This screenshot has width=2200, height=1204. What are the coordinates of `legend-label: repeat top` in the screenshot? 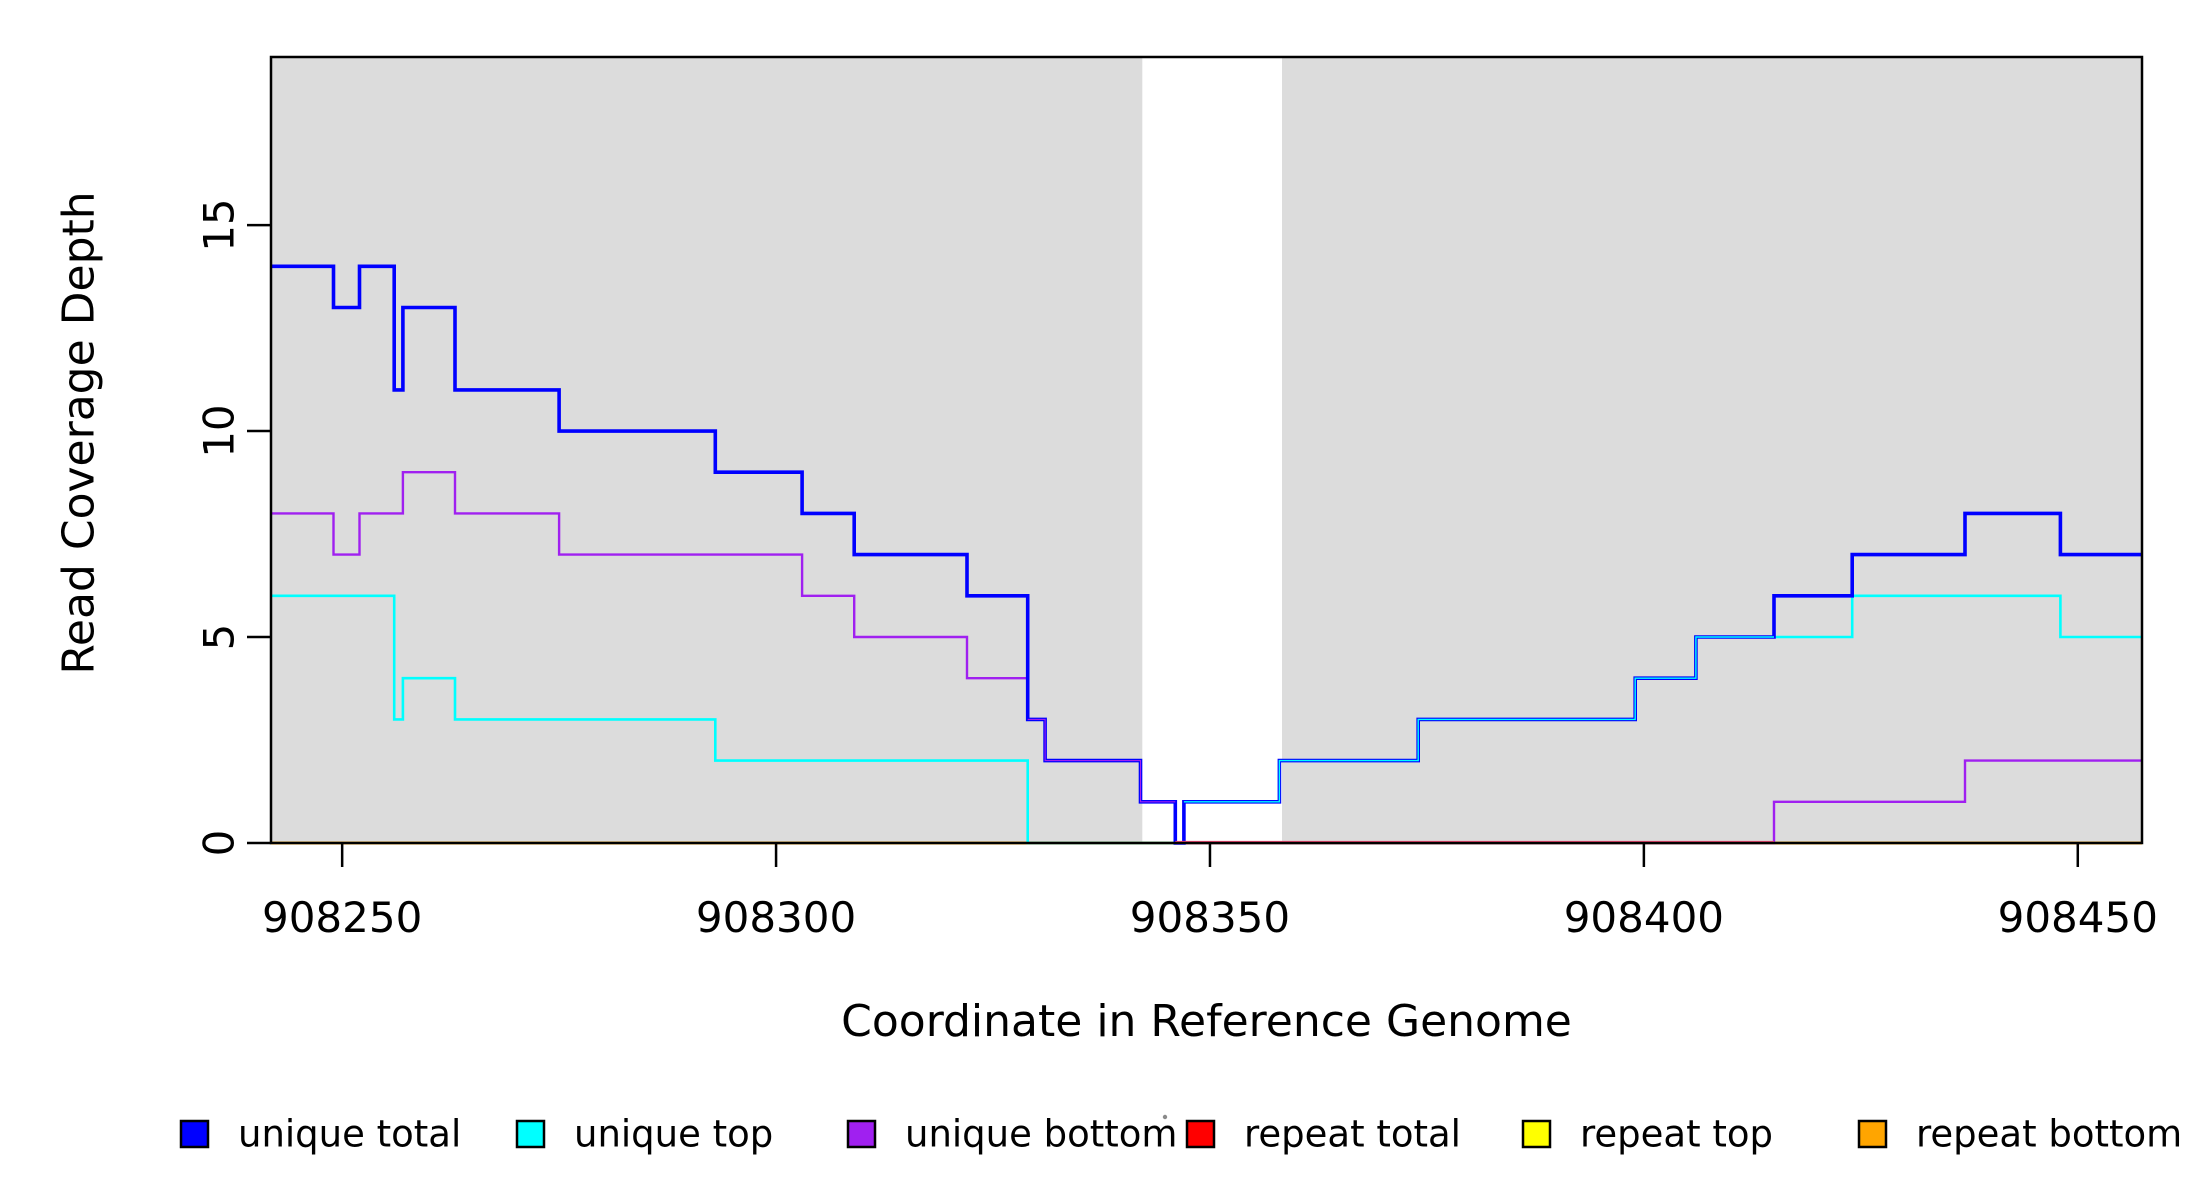 It's located at (1676, 1134).